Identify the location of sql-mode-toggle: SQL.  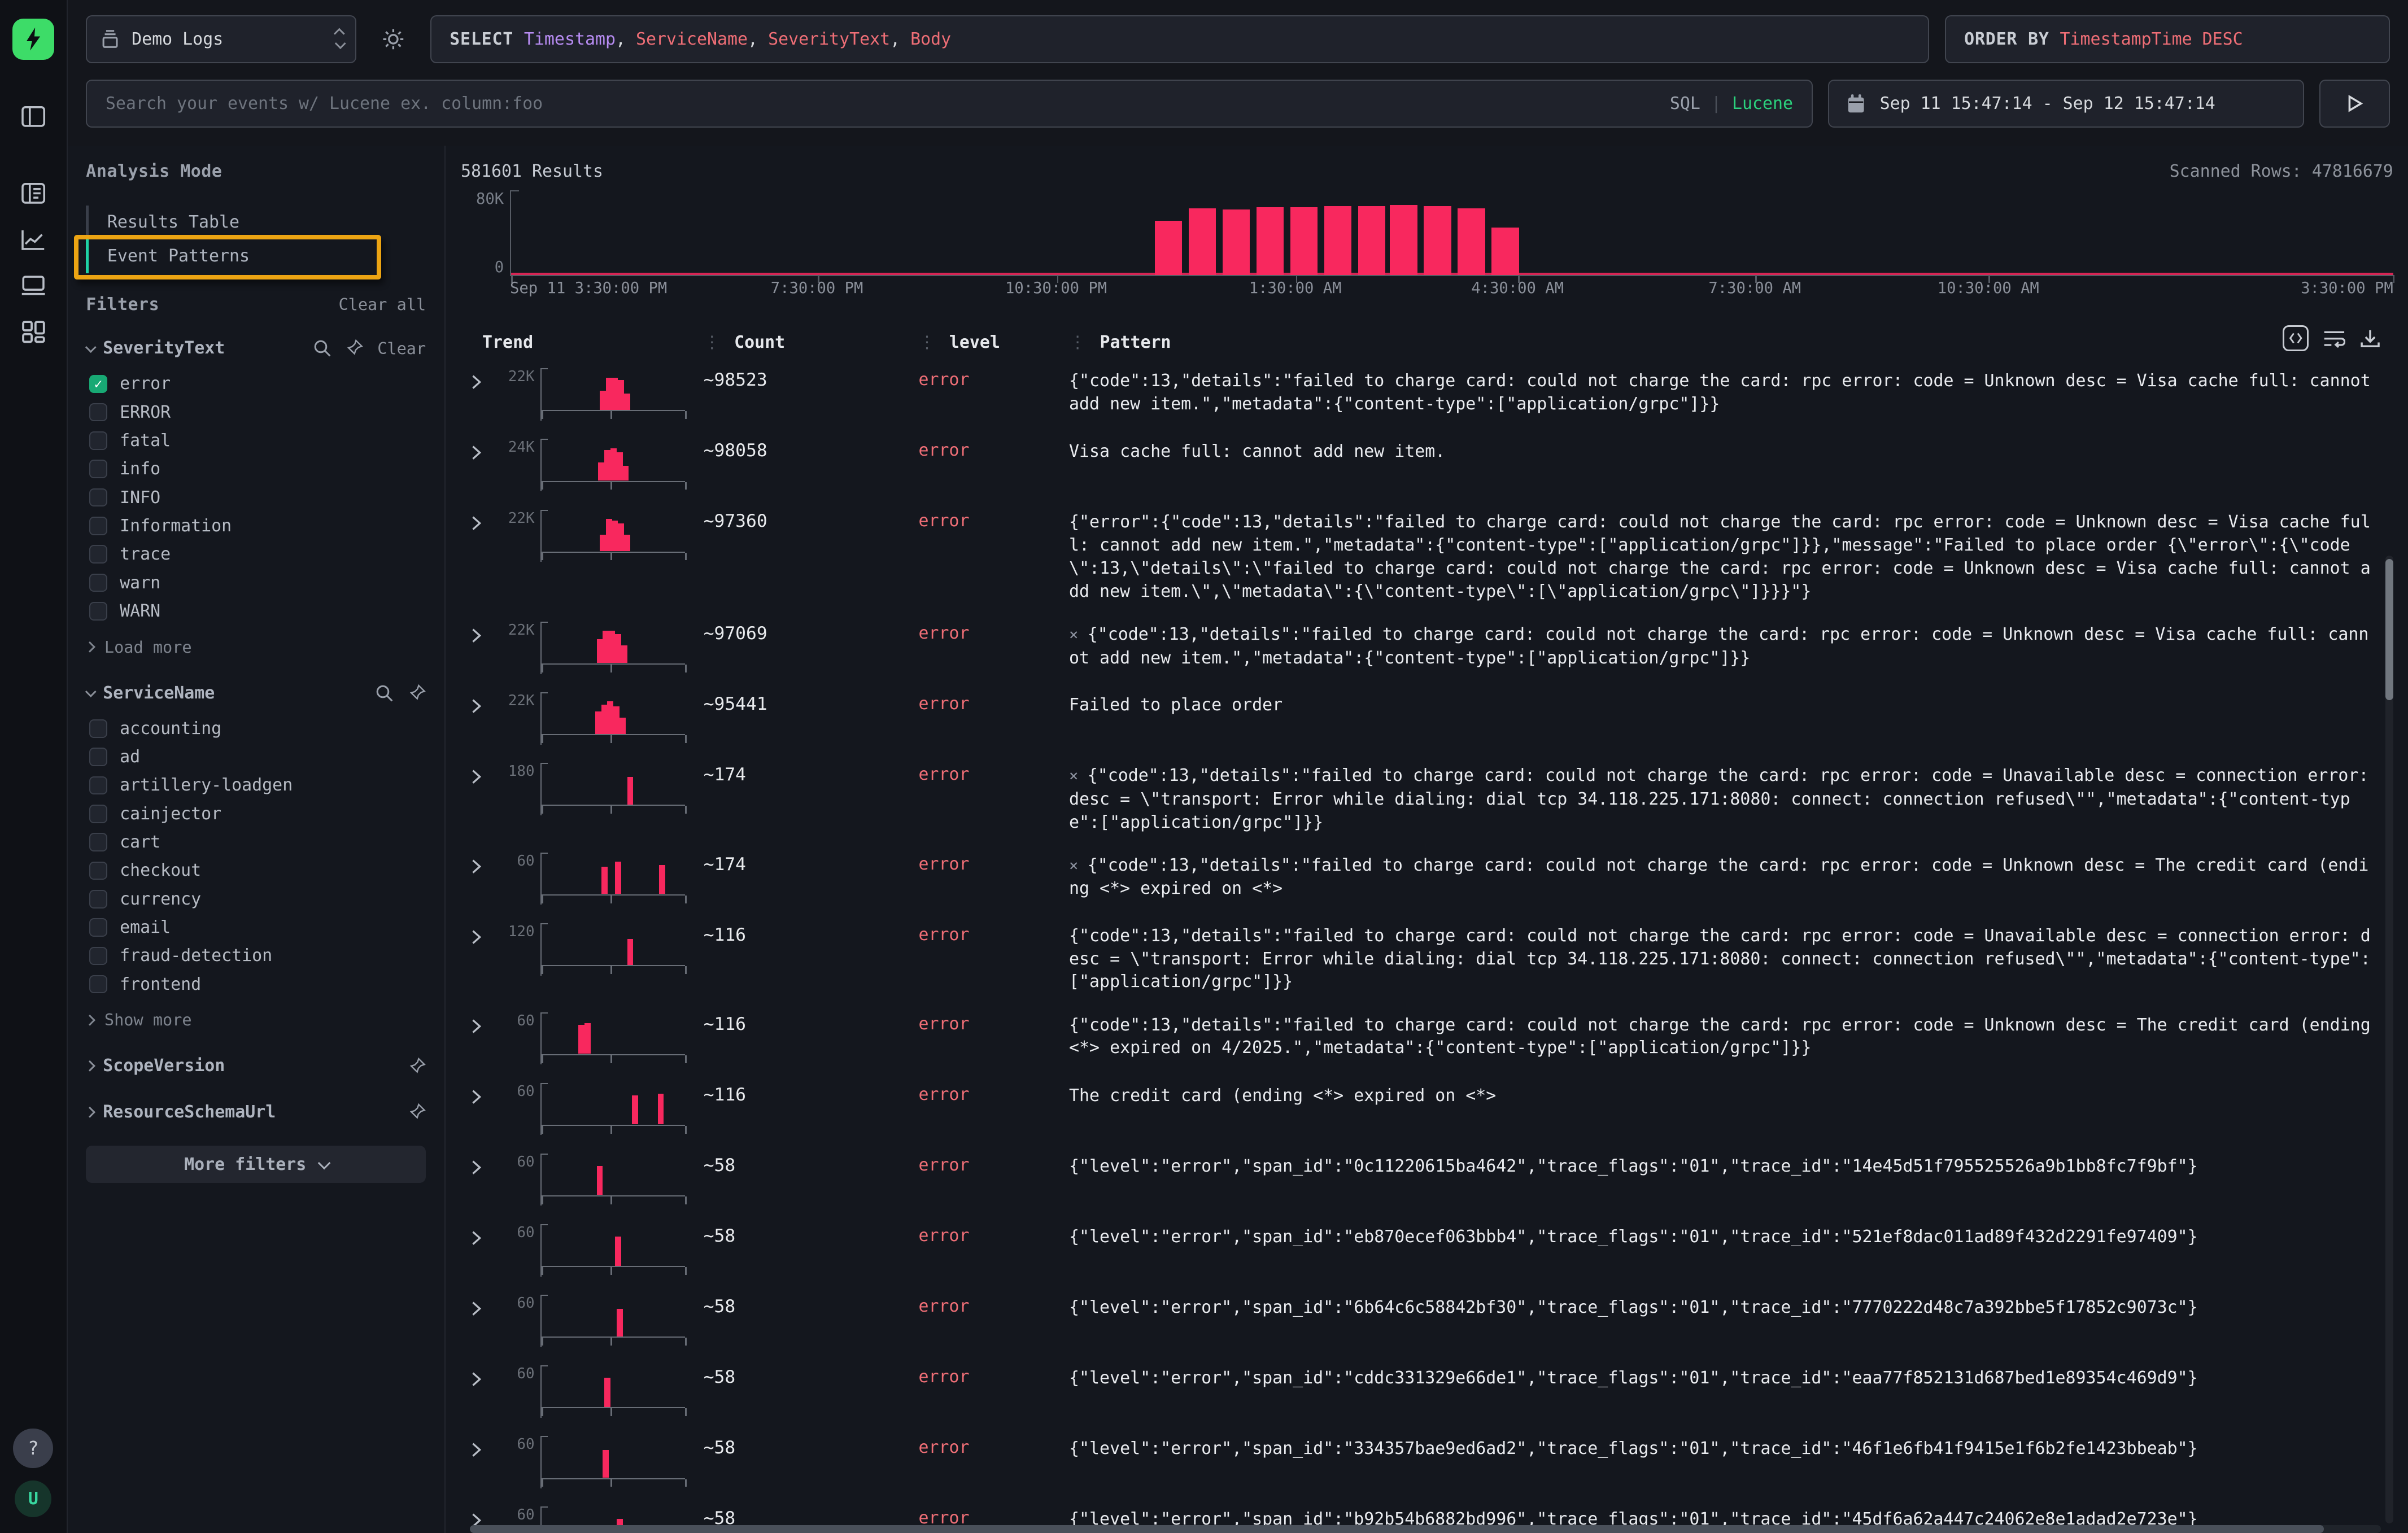
(1684, 104).